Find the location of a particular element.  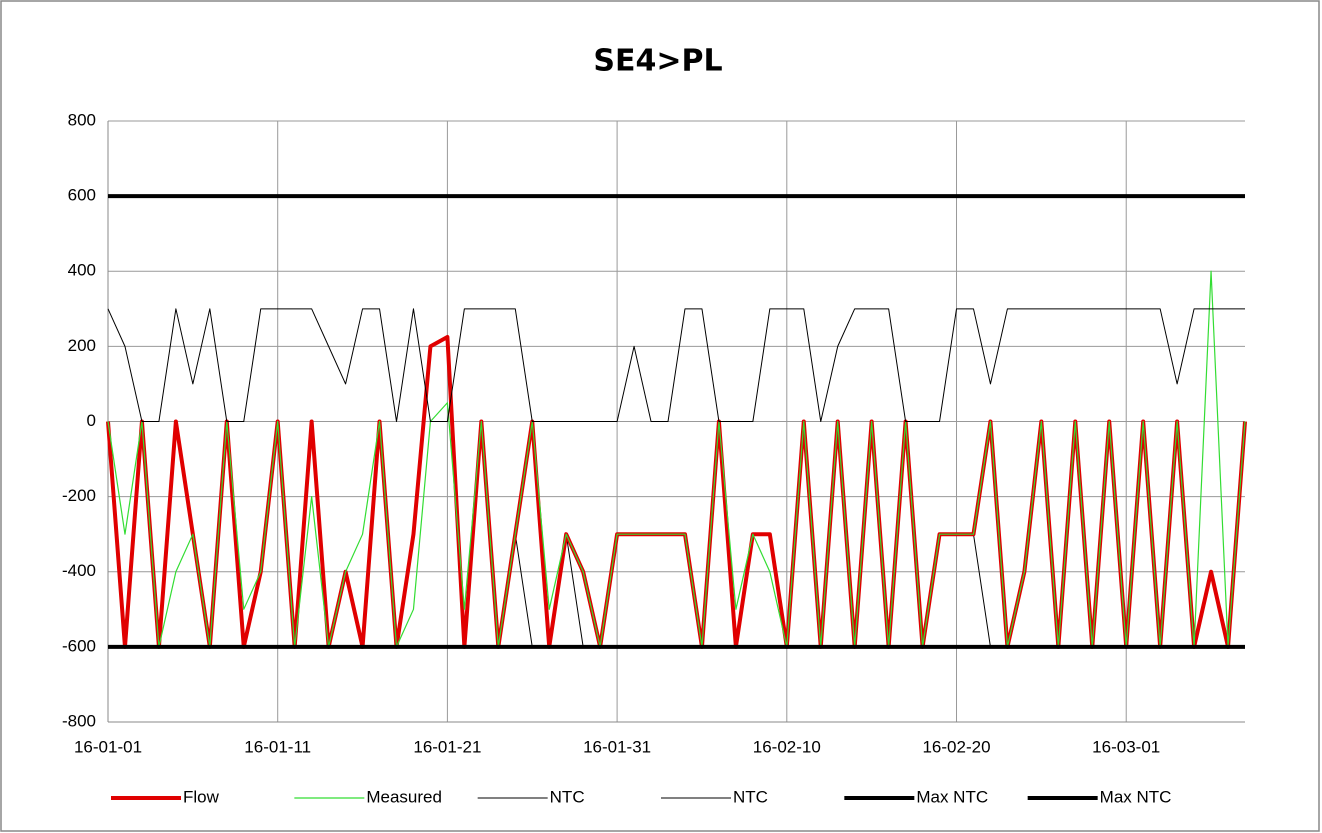

y-tick-label: -200 is located at coordinates (79, 495).